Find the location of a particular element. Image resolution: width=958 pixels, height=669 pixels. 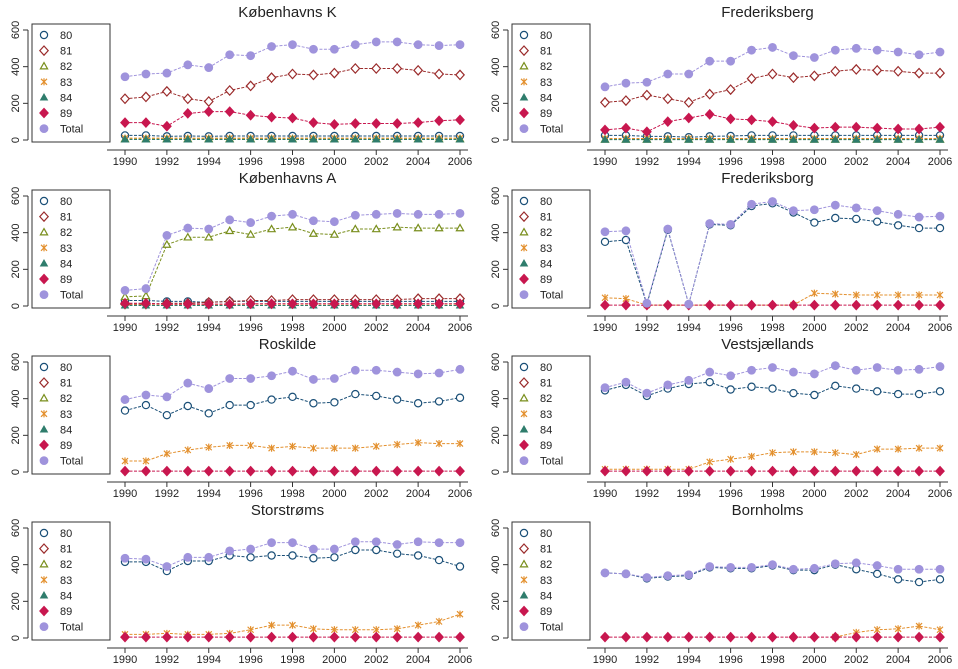

chart-title: Københavns K is located at coordinates (287, 12).